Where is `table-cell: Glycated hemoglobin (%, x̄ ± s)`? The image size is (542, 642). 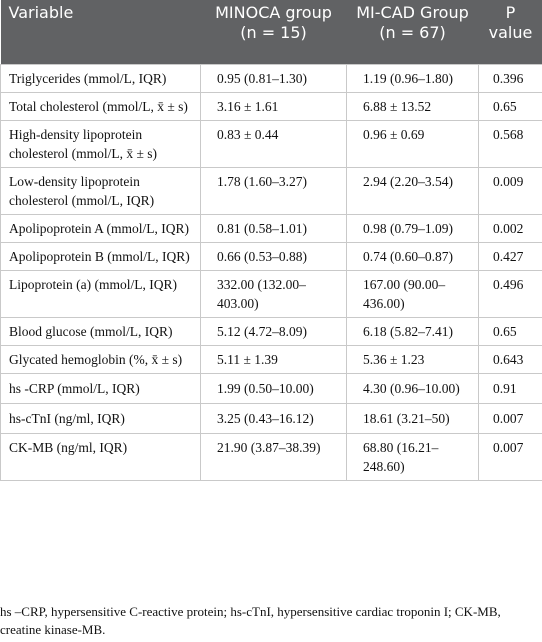
table-cell: Glycated hemoglobin (%, x̄ ± s) is located at coordinates (100, 359).